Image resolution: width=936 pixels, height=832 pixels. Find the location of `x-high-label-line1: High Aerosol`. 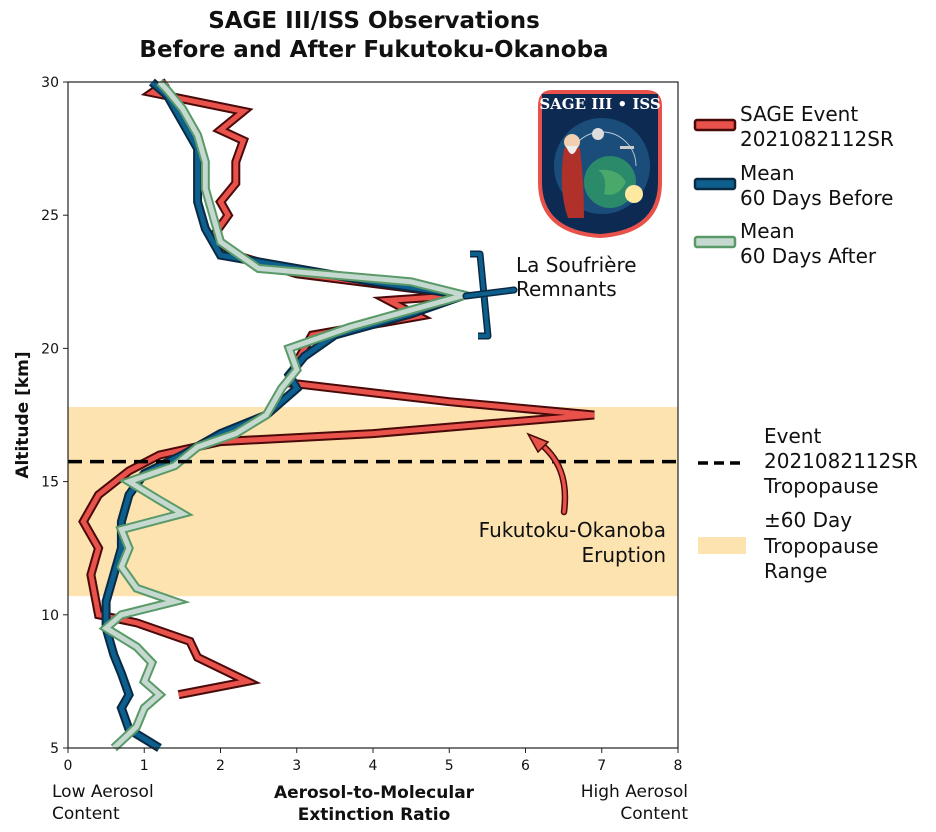

x-high-label-line1: High Aerosol is located at coordinates (634, 792).